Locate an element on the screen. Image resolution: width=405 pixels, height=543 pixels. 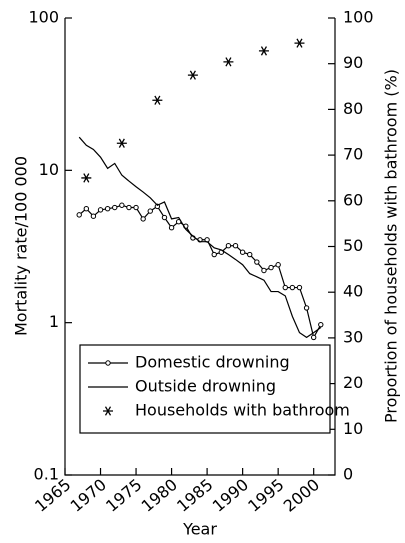
legend-label: Outside drowning is located at coordinates (205, 386).